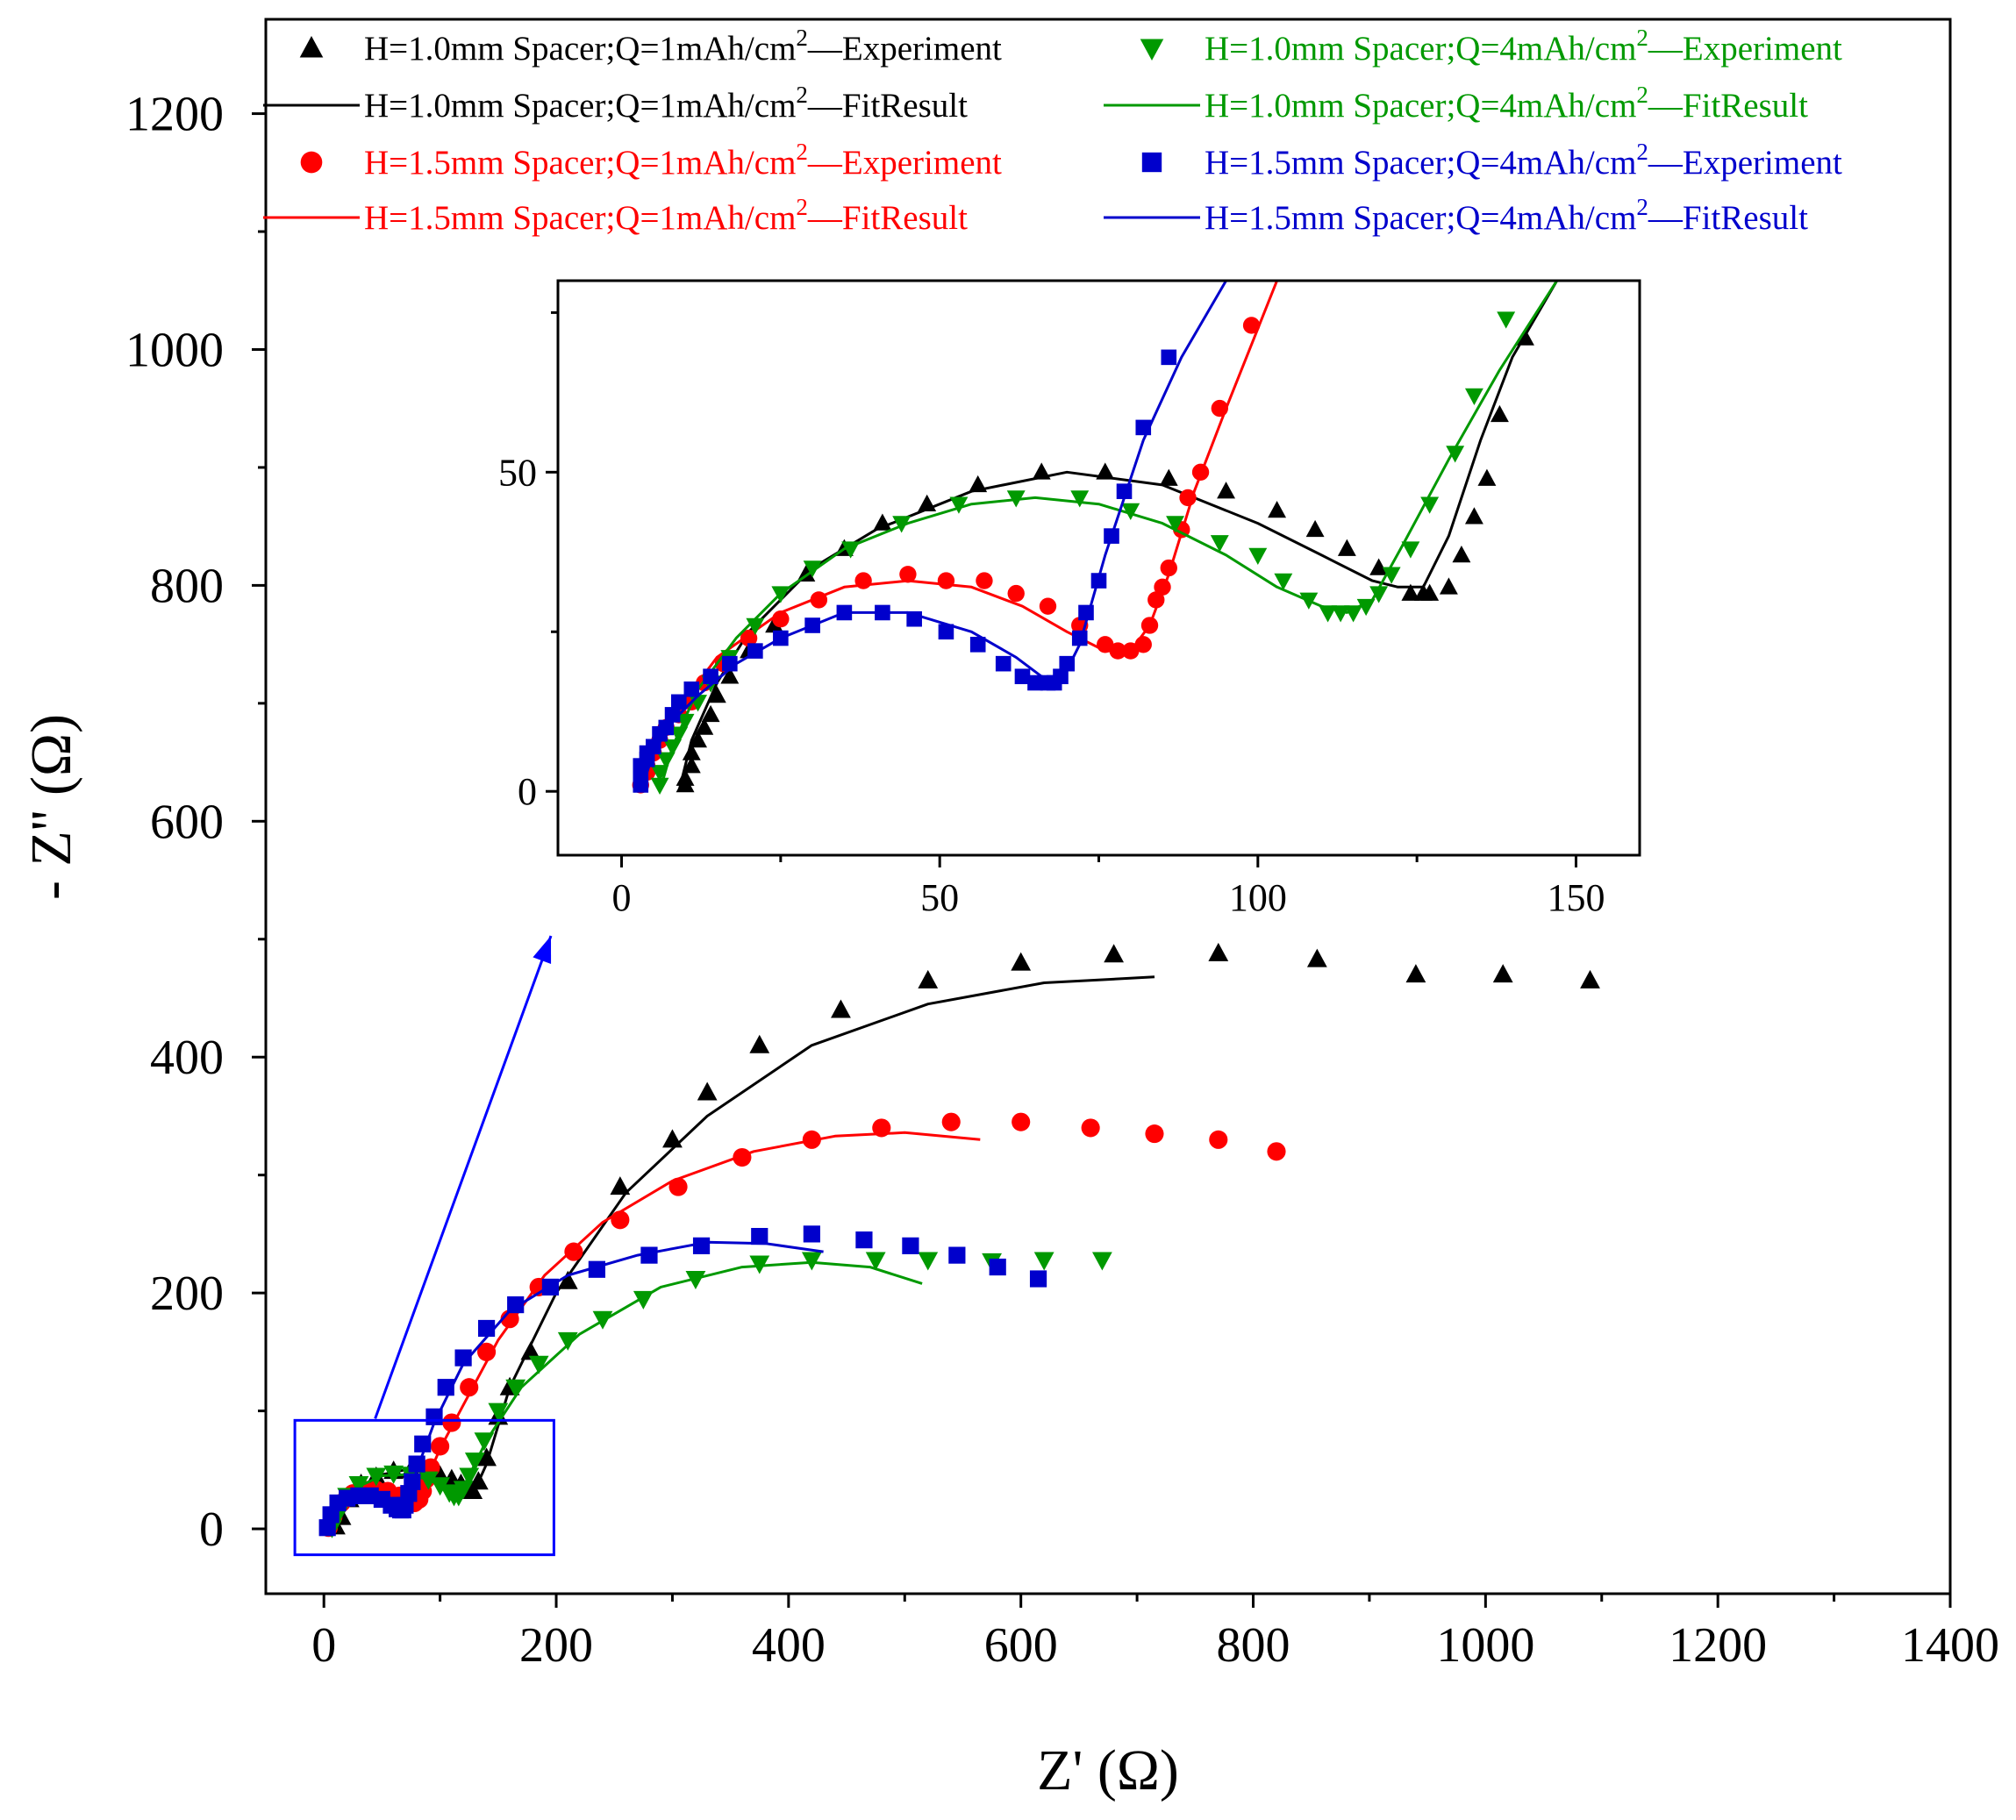 The height and width of the screenshot is (1820, 2016). Describe the element at coordinates (556, 1645) in the screenshot. I see `x-tick-label: 200` at that location.